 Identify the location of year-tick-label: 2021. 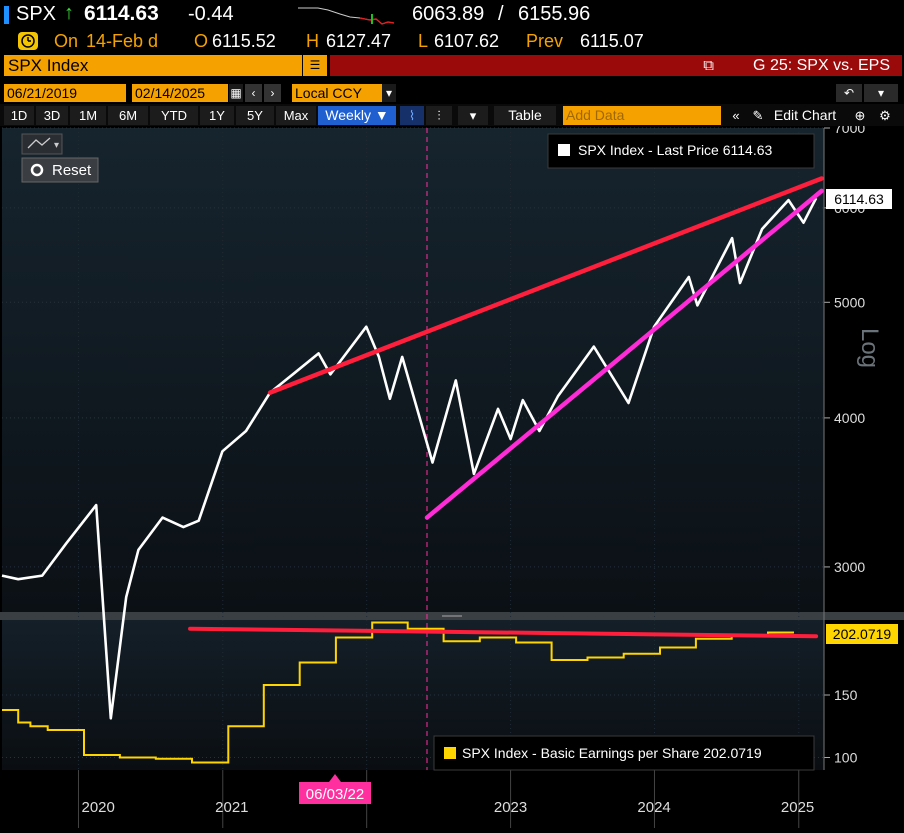
(231, 807).